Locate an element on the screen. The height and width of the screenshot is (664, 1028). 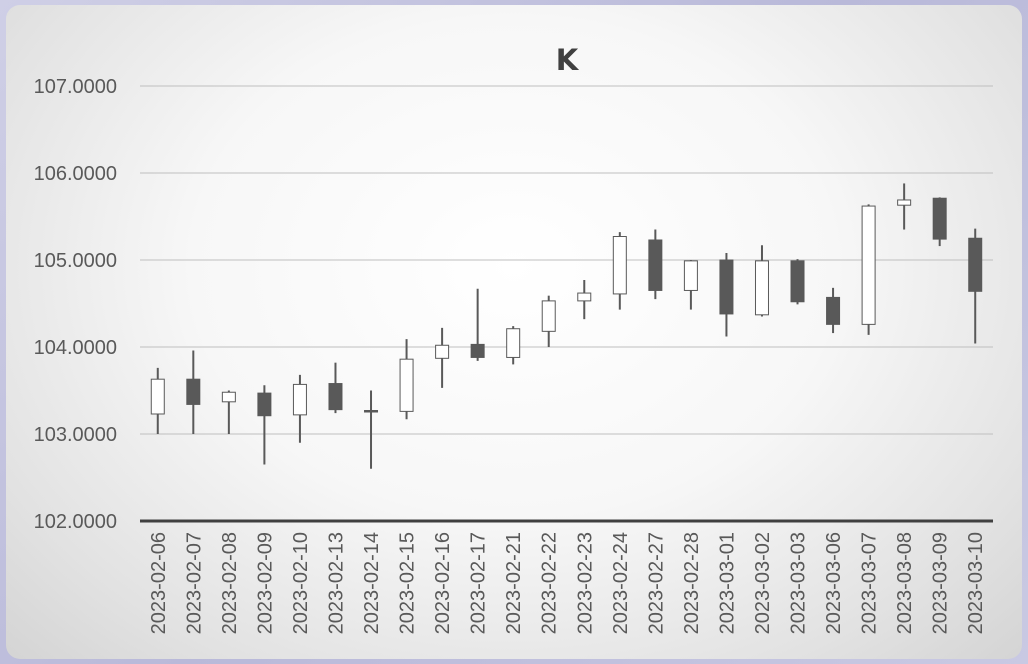
chart-title: K is located at coordinates (568, 60).